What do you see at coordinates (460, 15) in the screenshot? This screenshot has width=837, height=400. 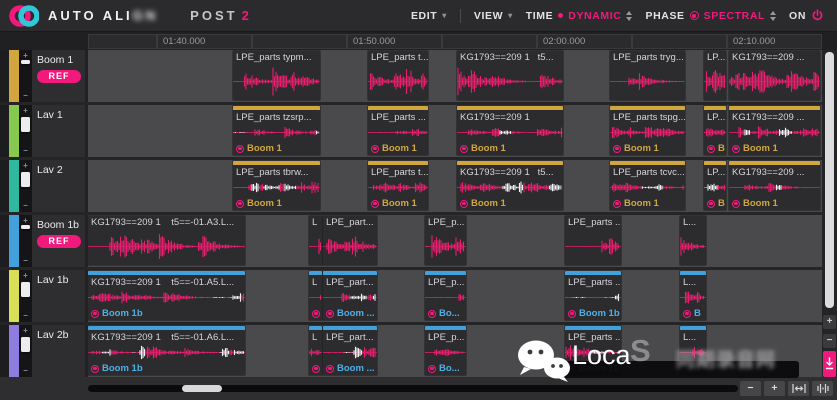 I see `menu-divider` at bounding box center [460, 15].